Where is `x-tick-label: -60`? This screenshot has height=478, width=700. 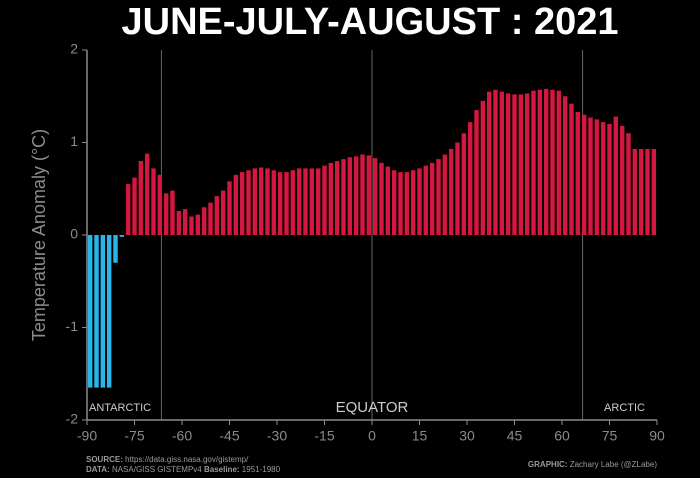
x-tick-label: -60 is located at coordinates (182, 436).